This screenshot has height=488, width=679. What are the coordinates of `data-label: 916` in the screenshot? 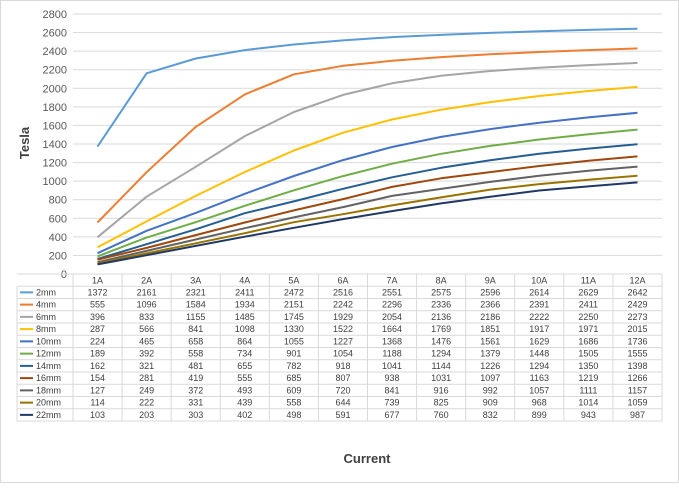 It's located at (441, 390).